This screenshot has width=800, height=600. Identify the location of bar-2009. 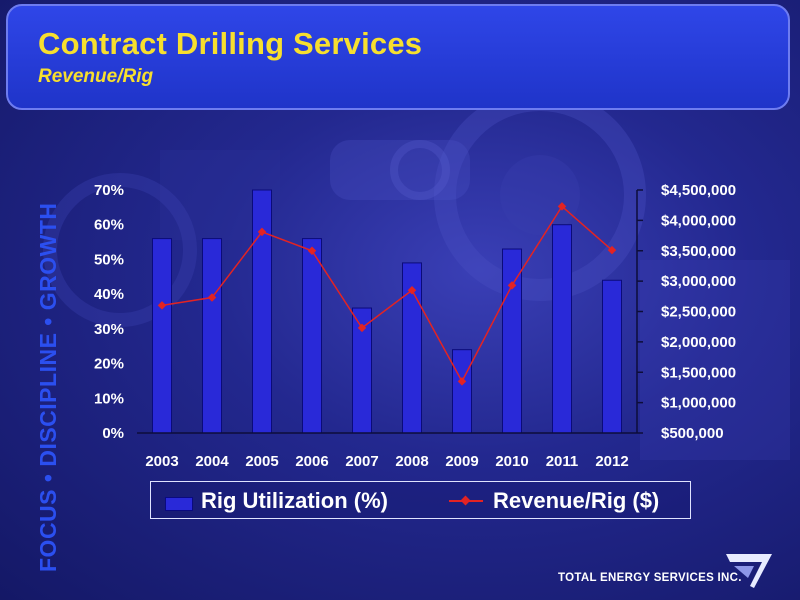
(462, 391).